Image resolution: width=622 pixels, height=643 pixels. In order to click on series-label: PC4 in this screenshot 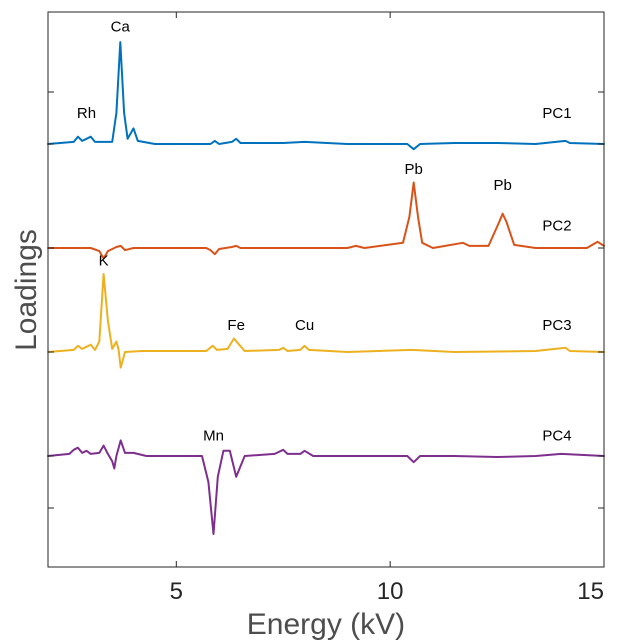, I will do `click(556, 435)`.